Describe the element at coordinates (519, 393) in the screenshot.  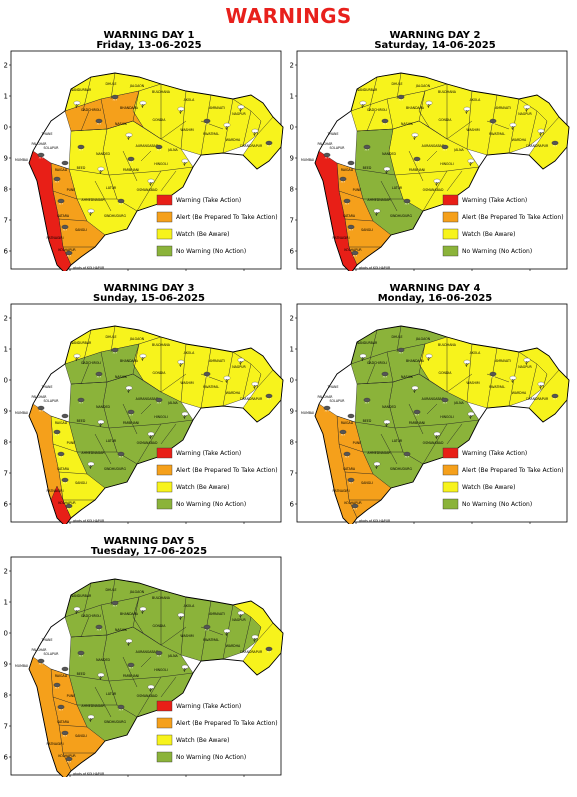
I see `district-label: WARDHA` at that location.